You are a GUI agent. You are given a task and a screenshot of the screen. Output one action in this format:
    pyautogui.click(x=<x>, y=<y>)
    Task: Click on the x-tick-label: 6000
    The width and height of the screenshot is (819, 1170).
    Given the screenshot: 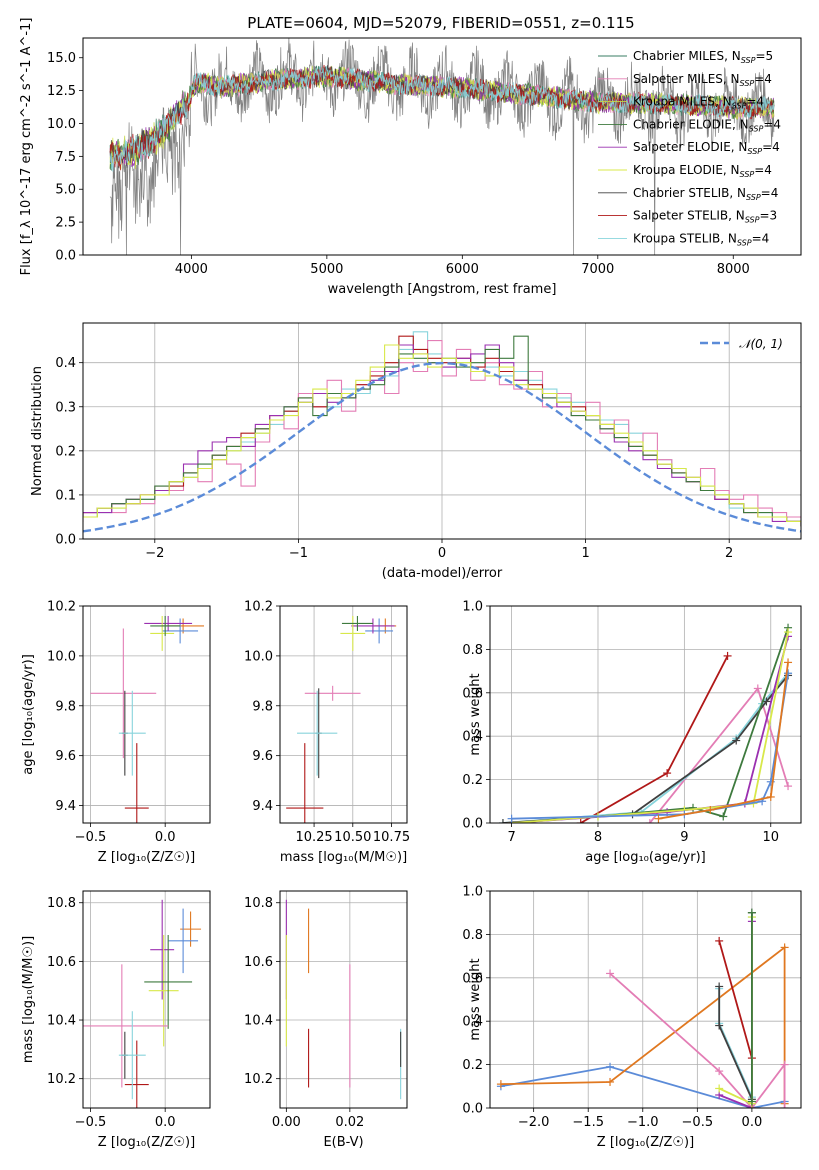 What is the action you would take?
    pyautogui.click(x=462, y=269)
    